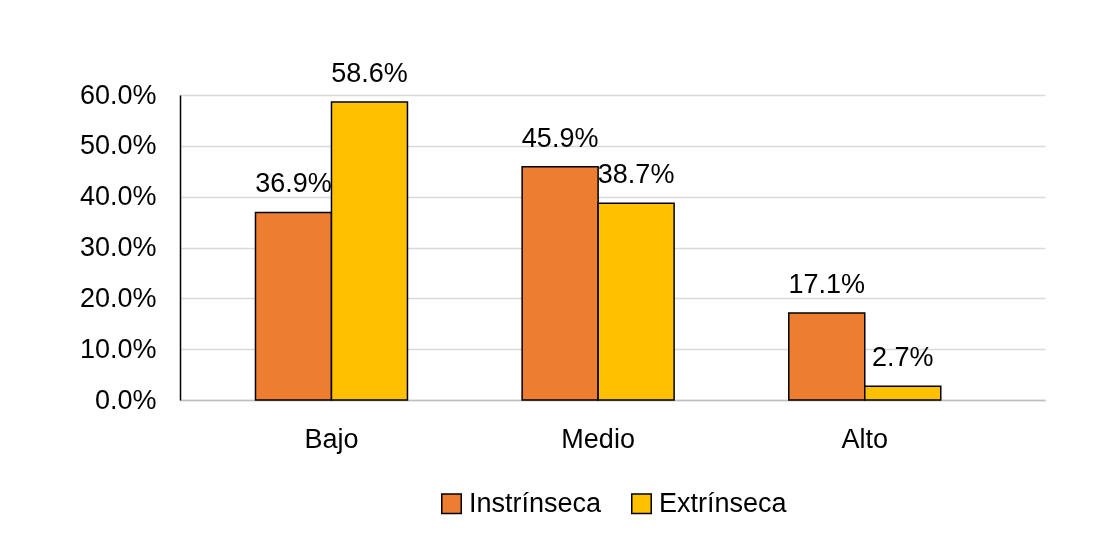  I want to click on data-label: 17.1%, so click(827, 284).